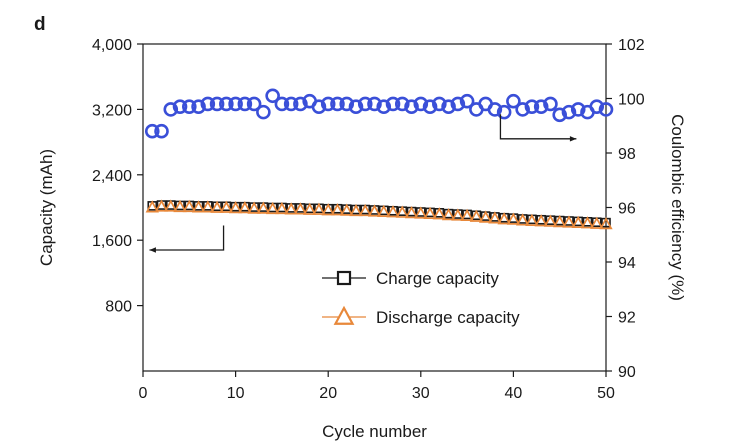 The image size is (737, 448). Describe the element at coordinates (344, 278) in the screenshot. I see `legend-square-marker` at that location.